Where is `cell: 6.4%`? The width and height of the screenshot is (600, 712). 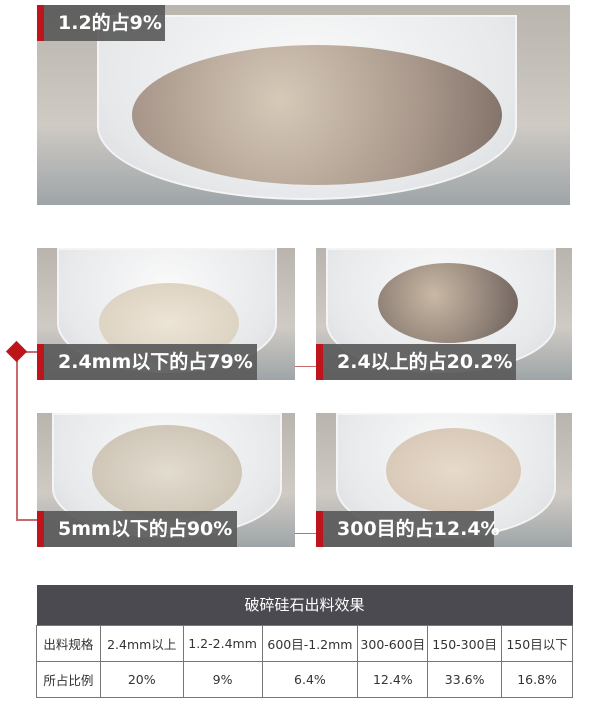 cell: 6.4% is located at coordinates (310, 679).